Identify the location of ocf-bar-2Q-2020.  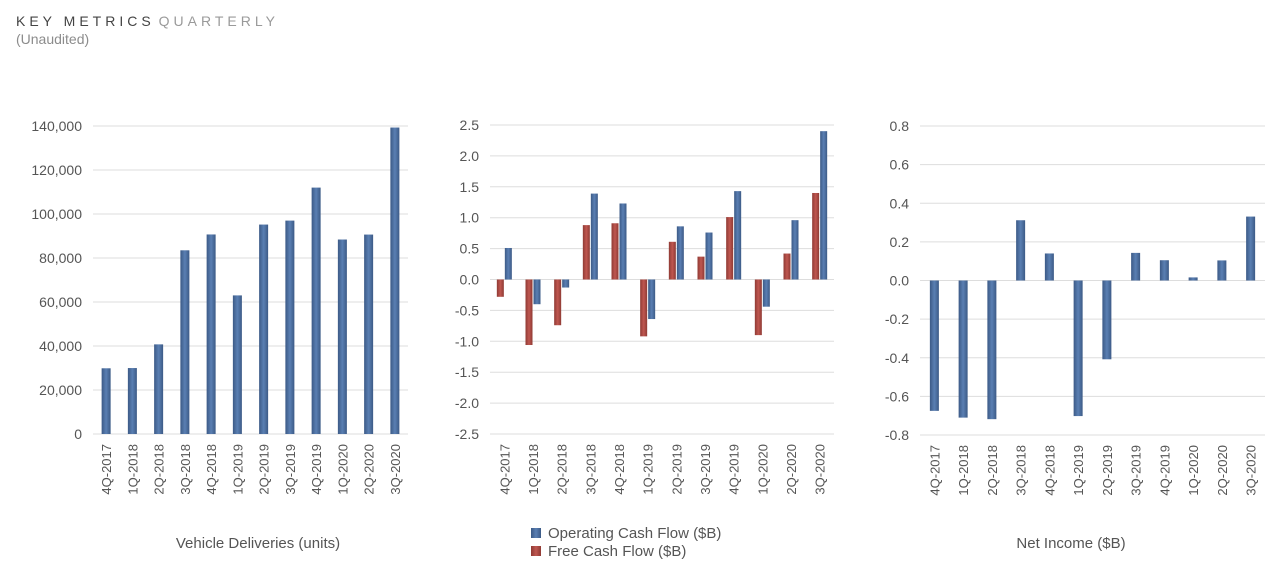
(795, 250).